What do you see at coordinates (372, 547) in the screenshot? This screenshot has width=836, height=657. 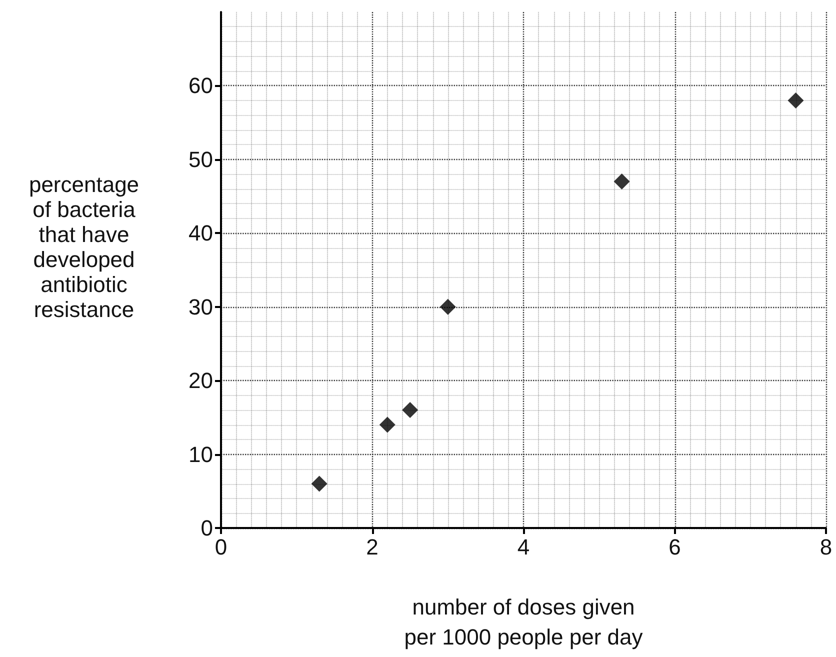 I see `x-tick-label: 2` at bounding box center [372, 547].